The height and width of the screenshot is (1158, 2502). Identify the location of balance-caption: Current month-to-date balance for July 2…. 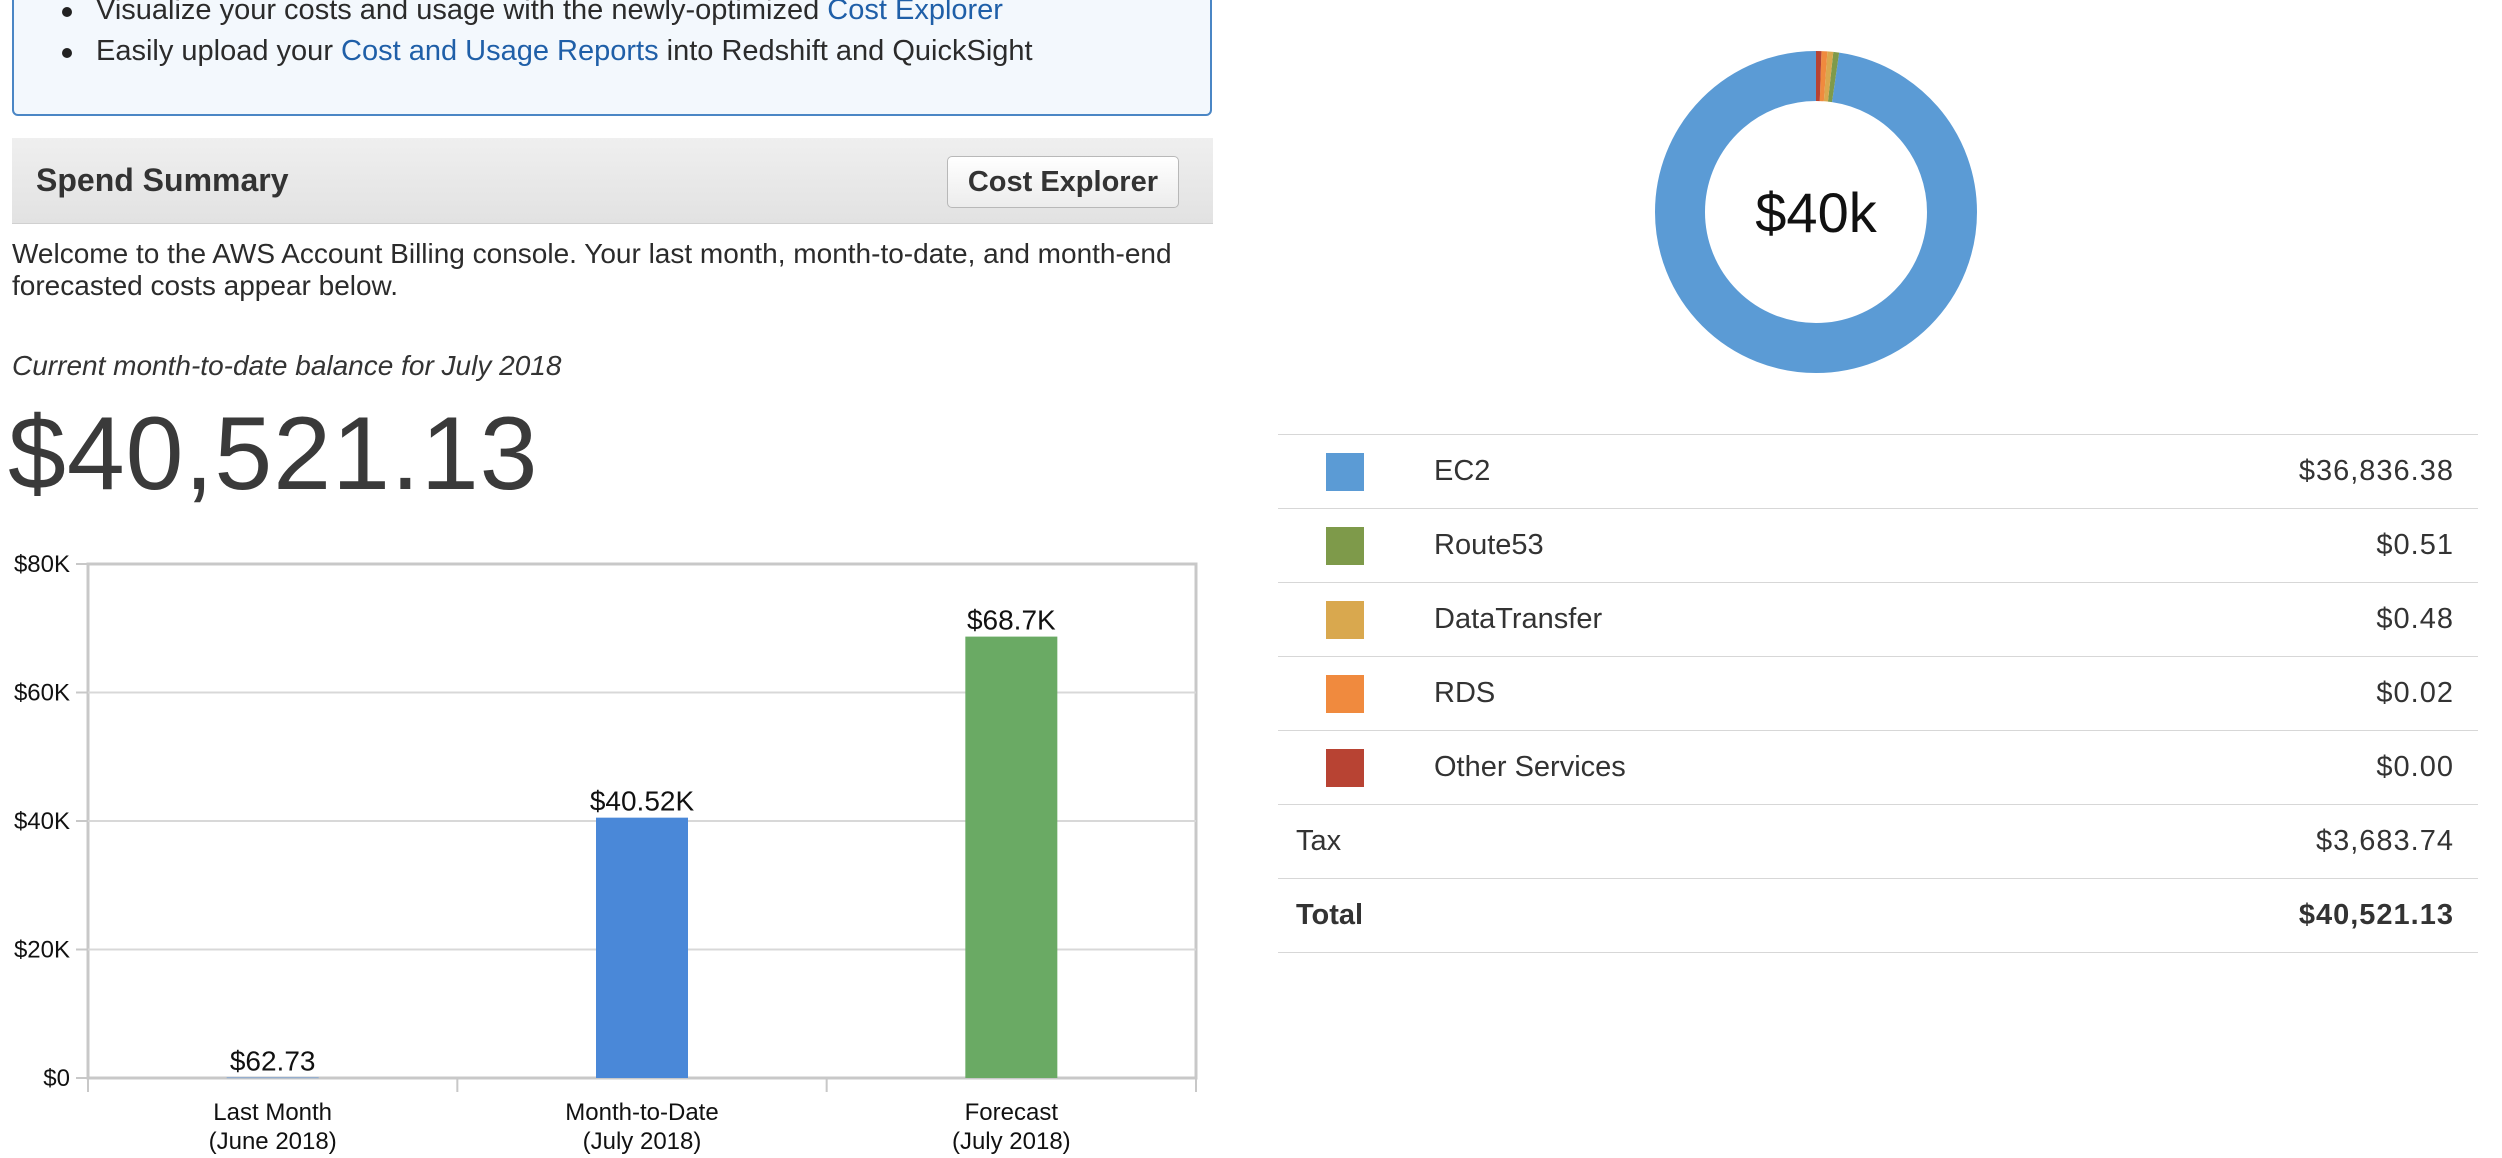
(287, 365).